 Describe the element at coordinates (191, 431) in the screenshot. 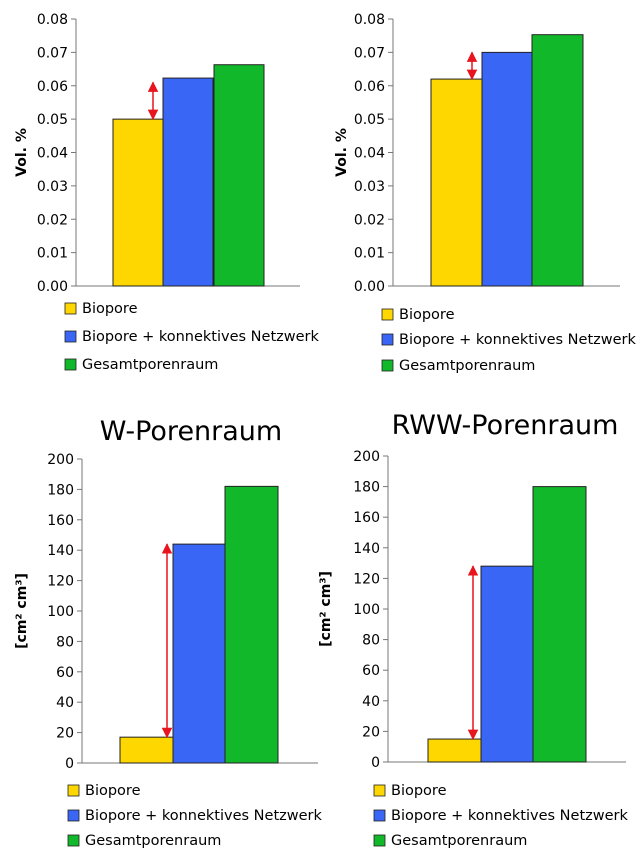

I see `chart-title: W-Porenraum` at that location.